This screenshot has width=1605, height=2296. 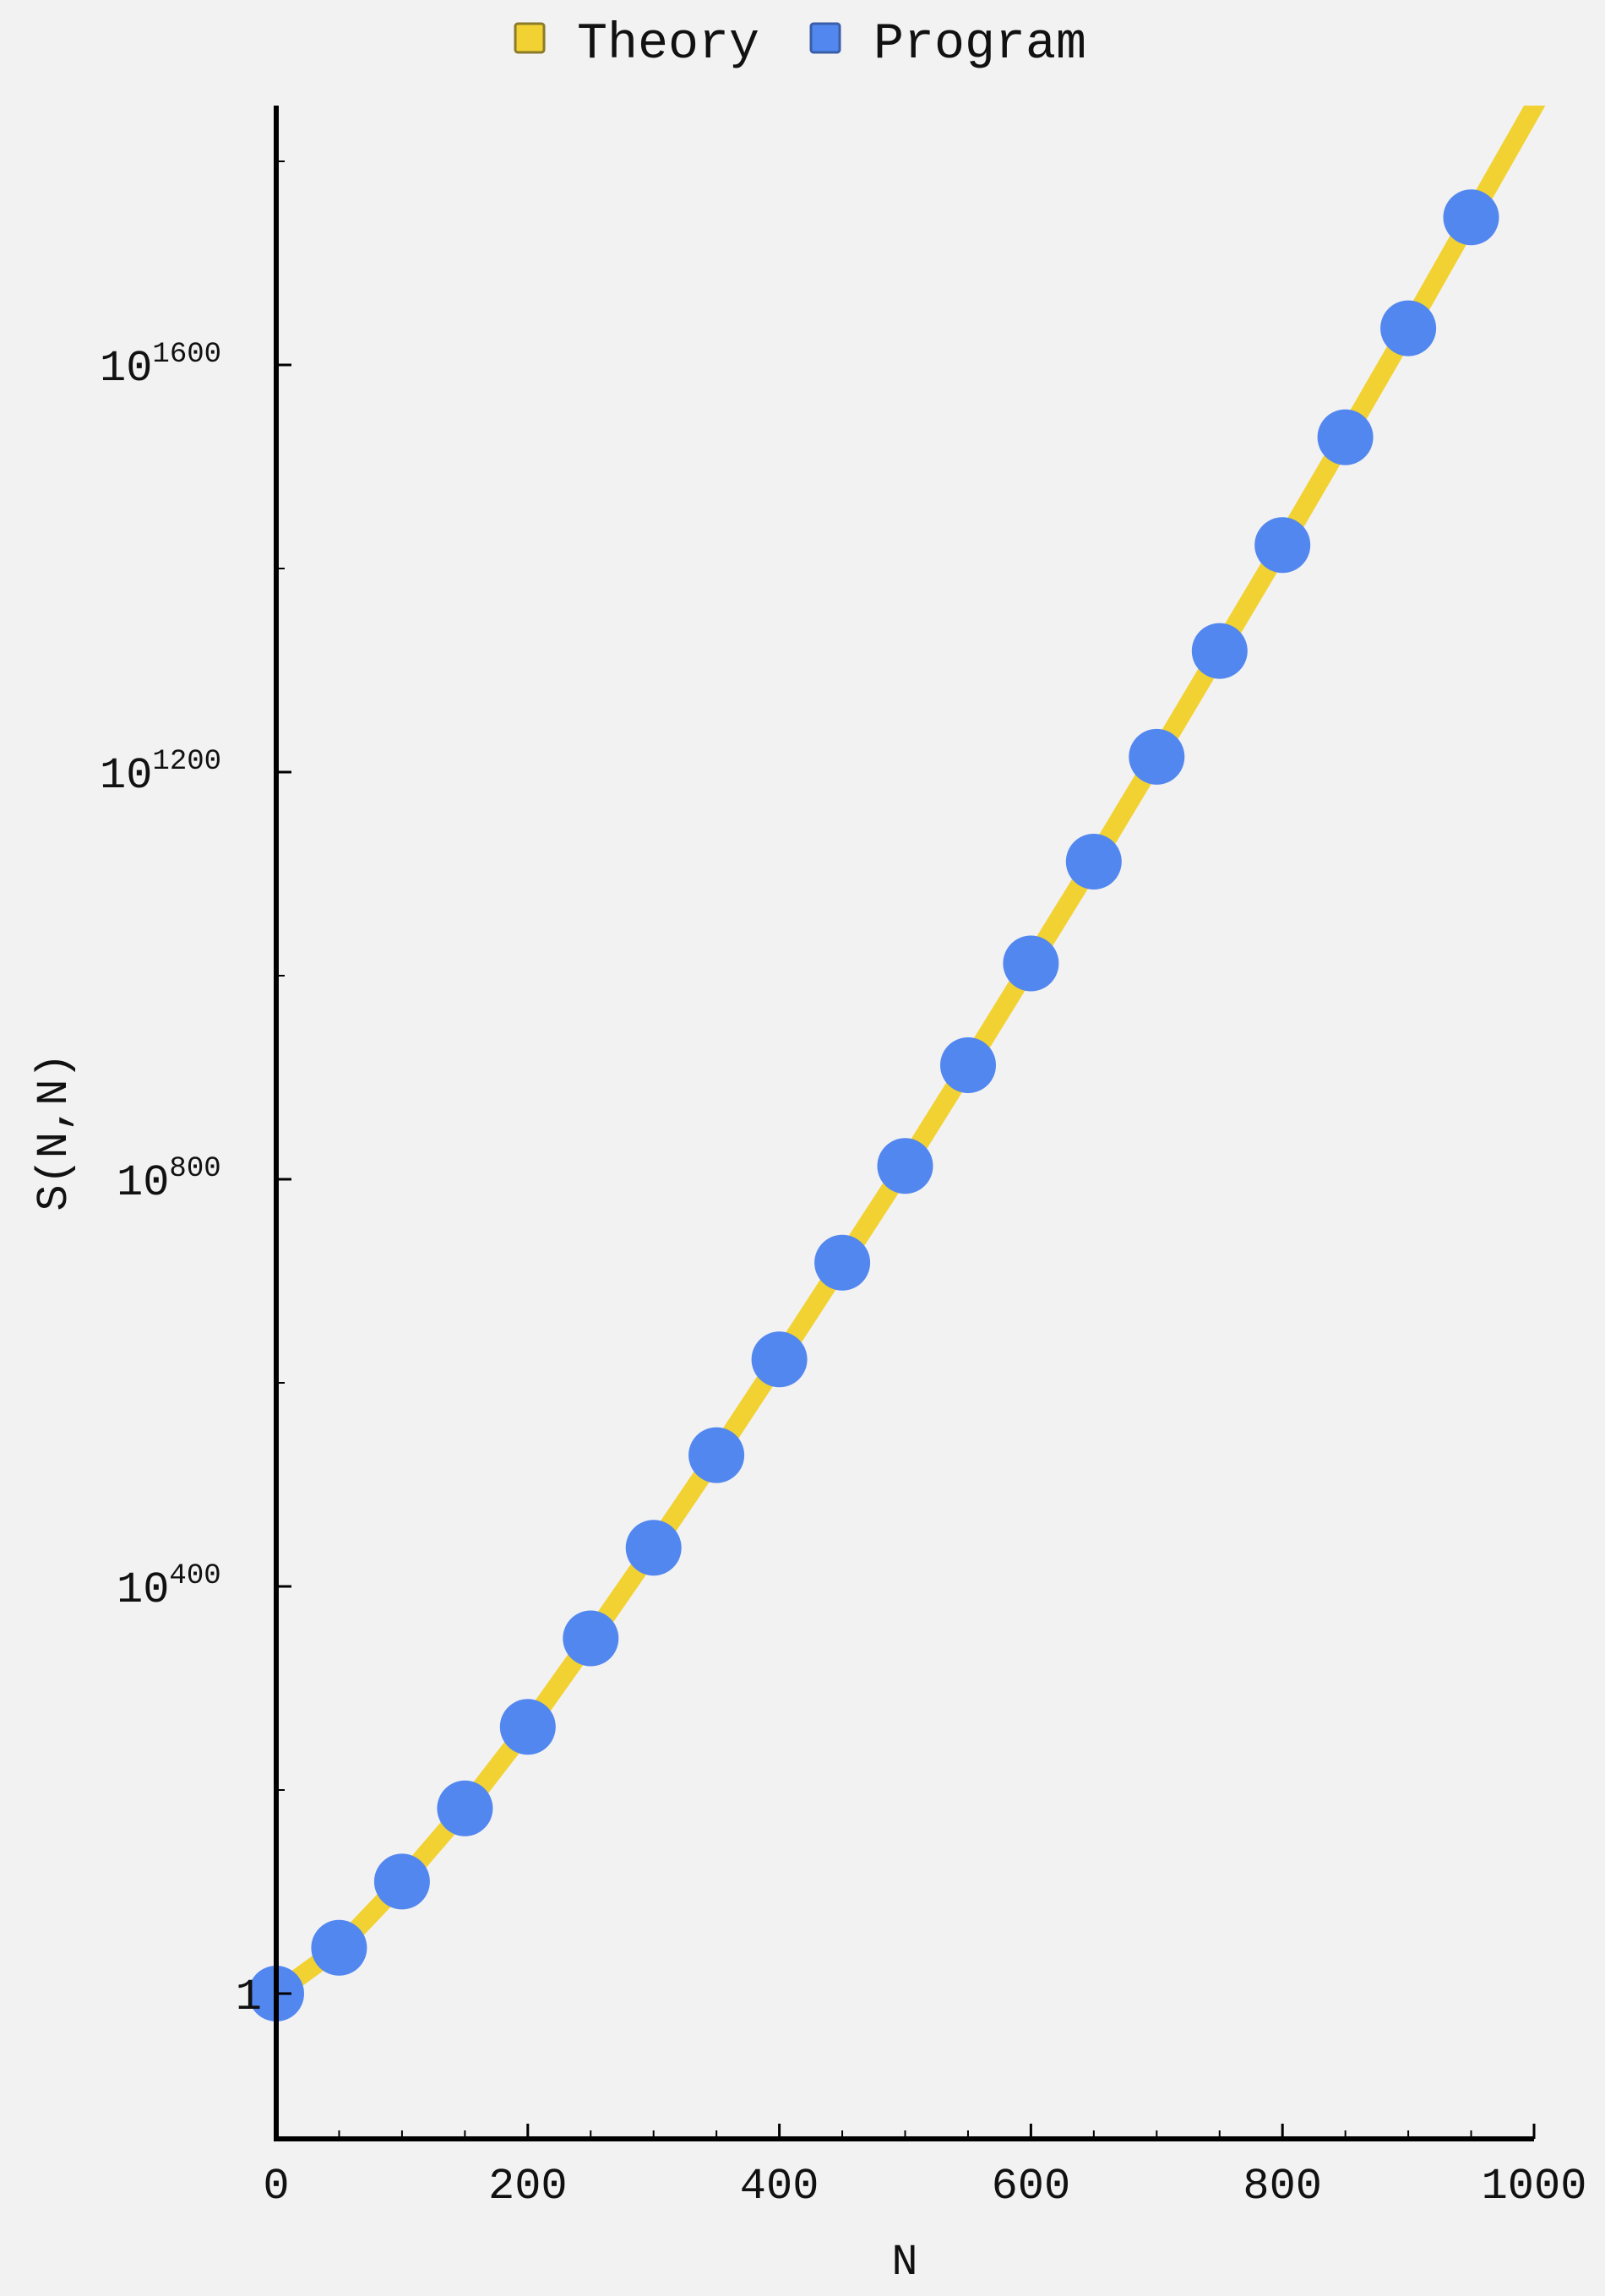 What do you see at coordinates (800, 44) in the screenshot?
I see `legend: Theory Program` at bounding box center [800, 44].